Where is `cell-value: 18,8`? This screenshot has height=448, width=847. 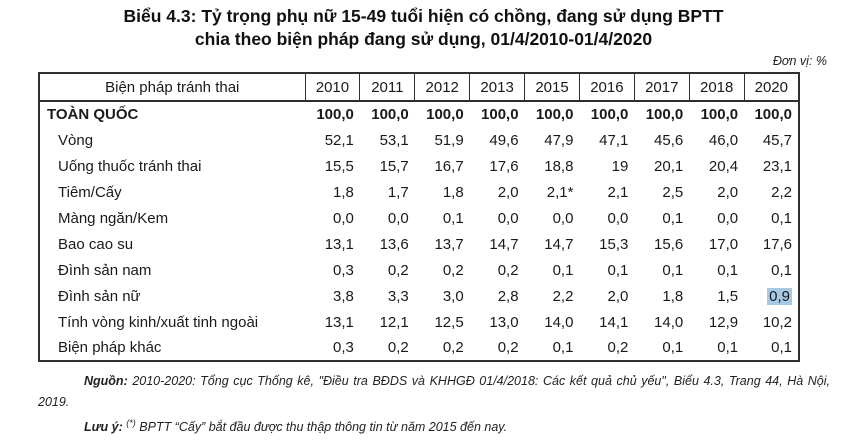
cell-value: 18,8 is located at coordinates (559, 166).